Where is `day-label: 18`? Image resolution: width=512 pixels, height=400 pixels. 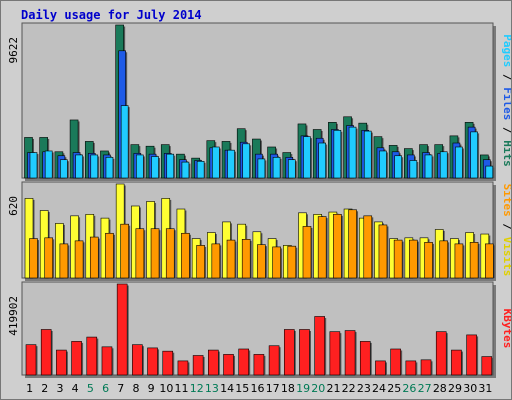
day-label: 18 is located at coordinates (288, 388).